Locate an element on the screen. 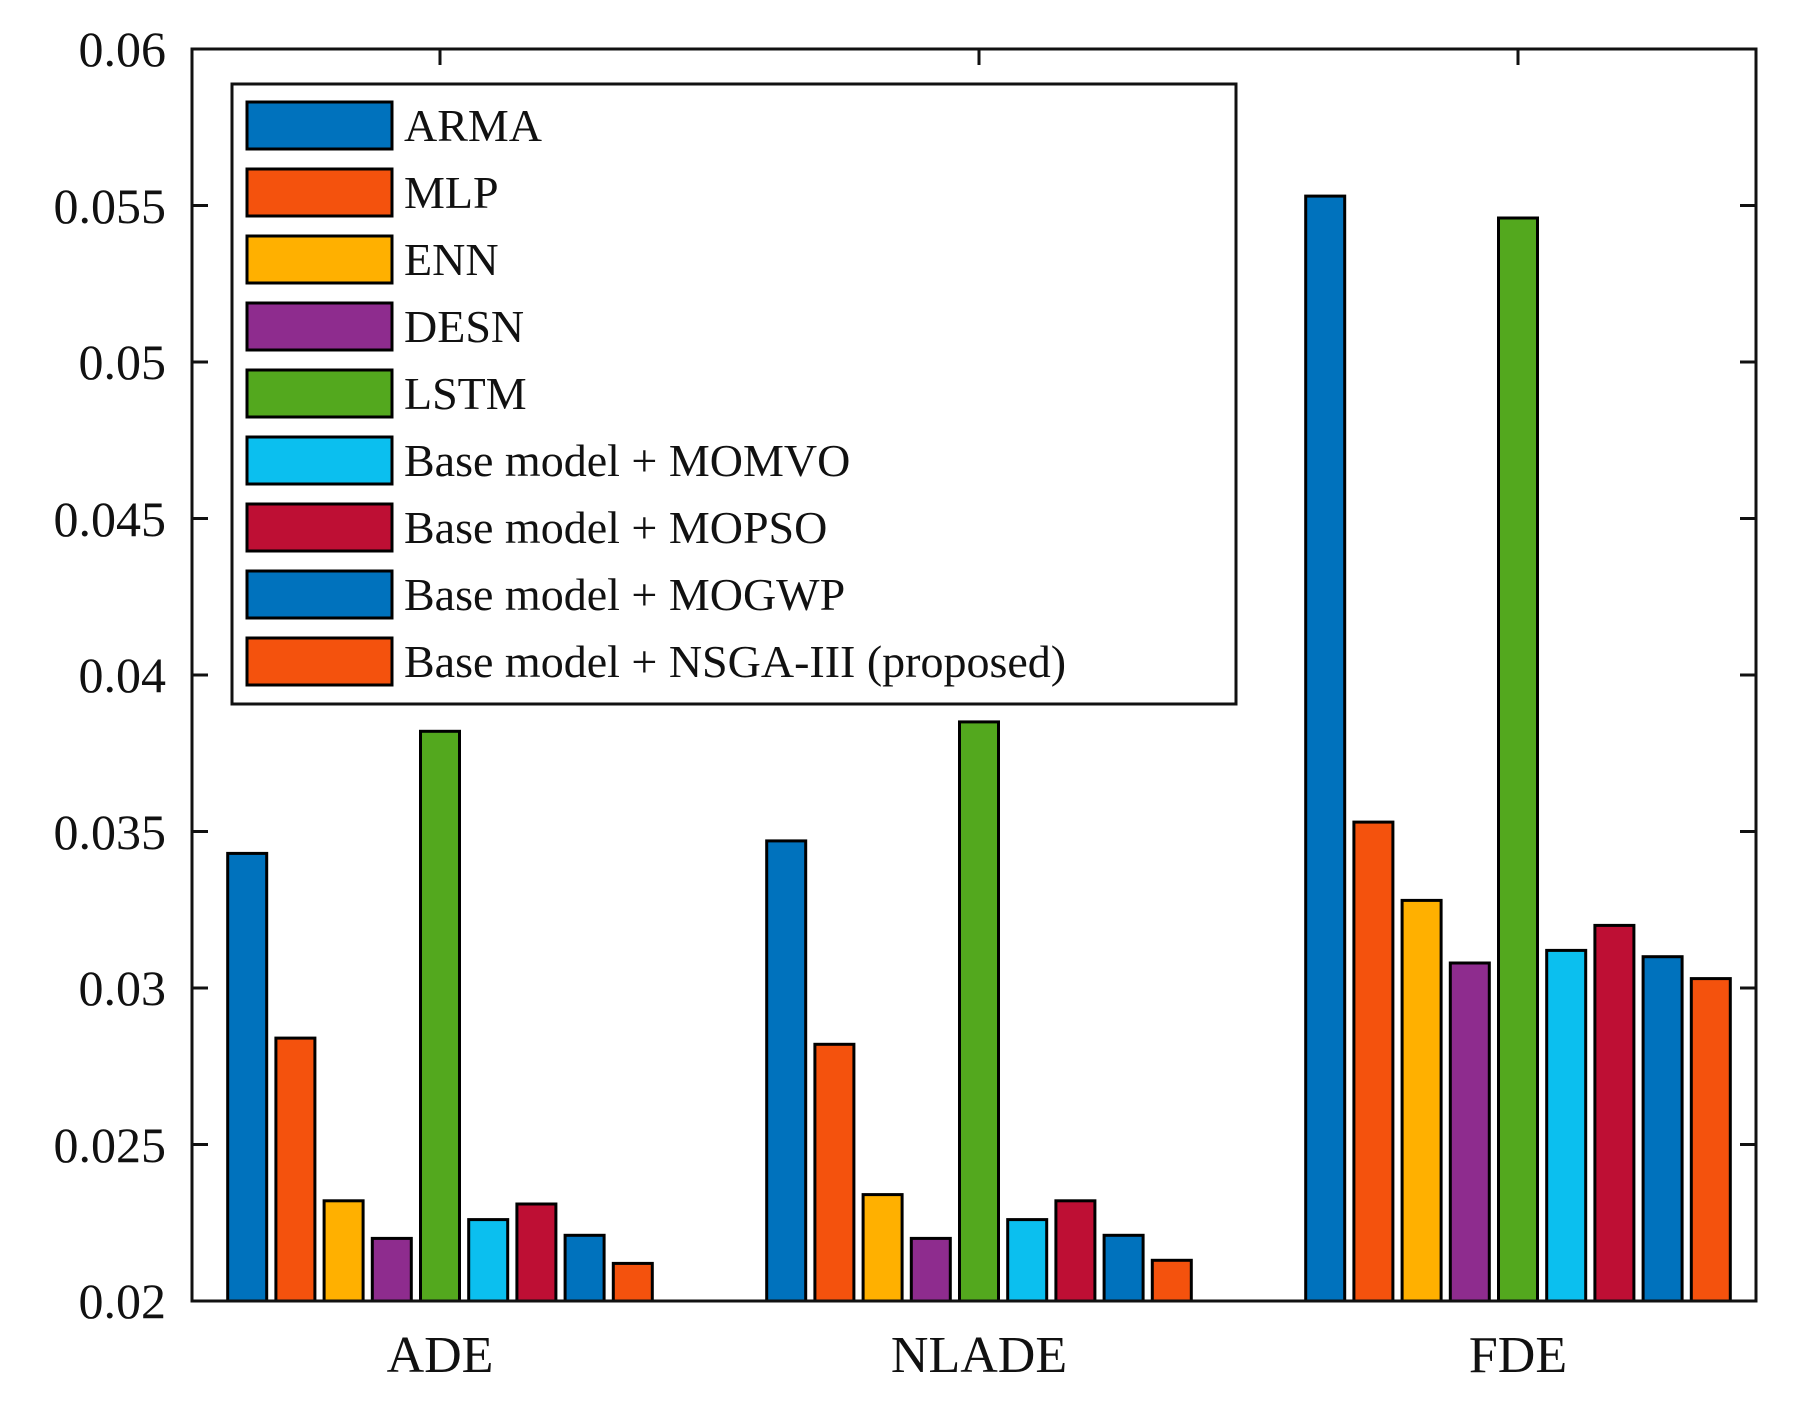  y-tick-label: 0.06 is located at coordinates (123, 49).